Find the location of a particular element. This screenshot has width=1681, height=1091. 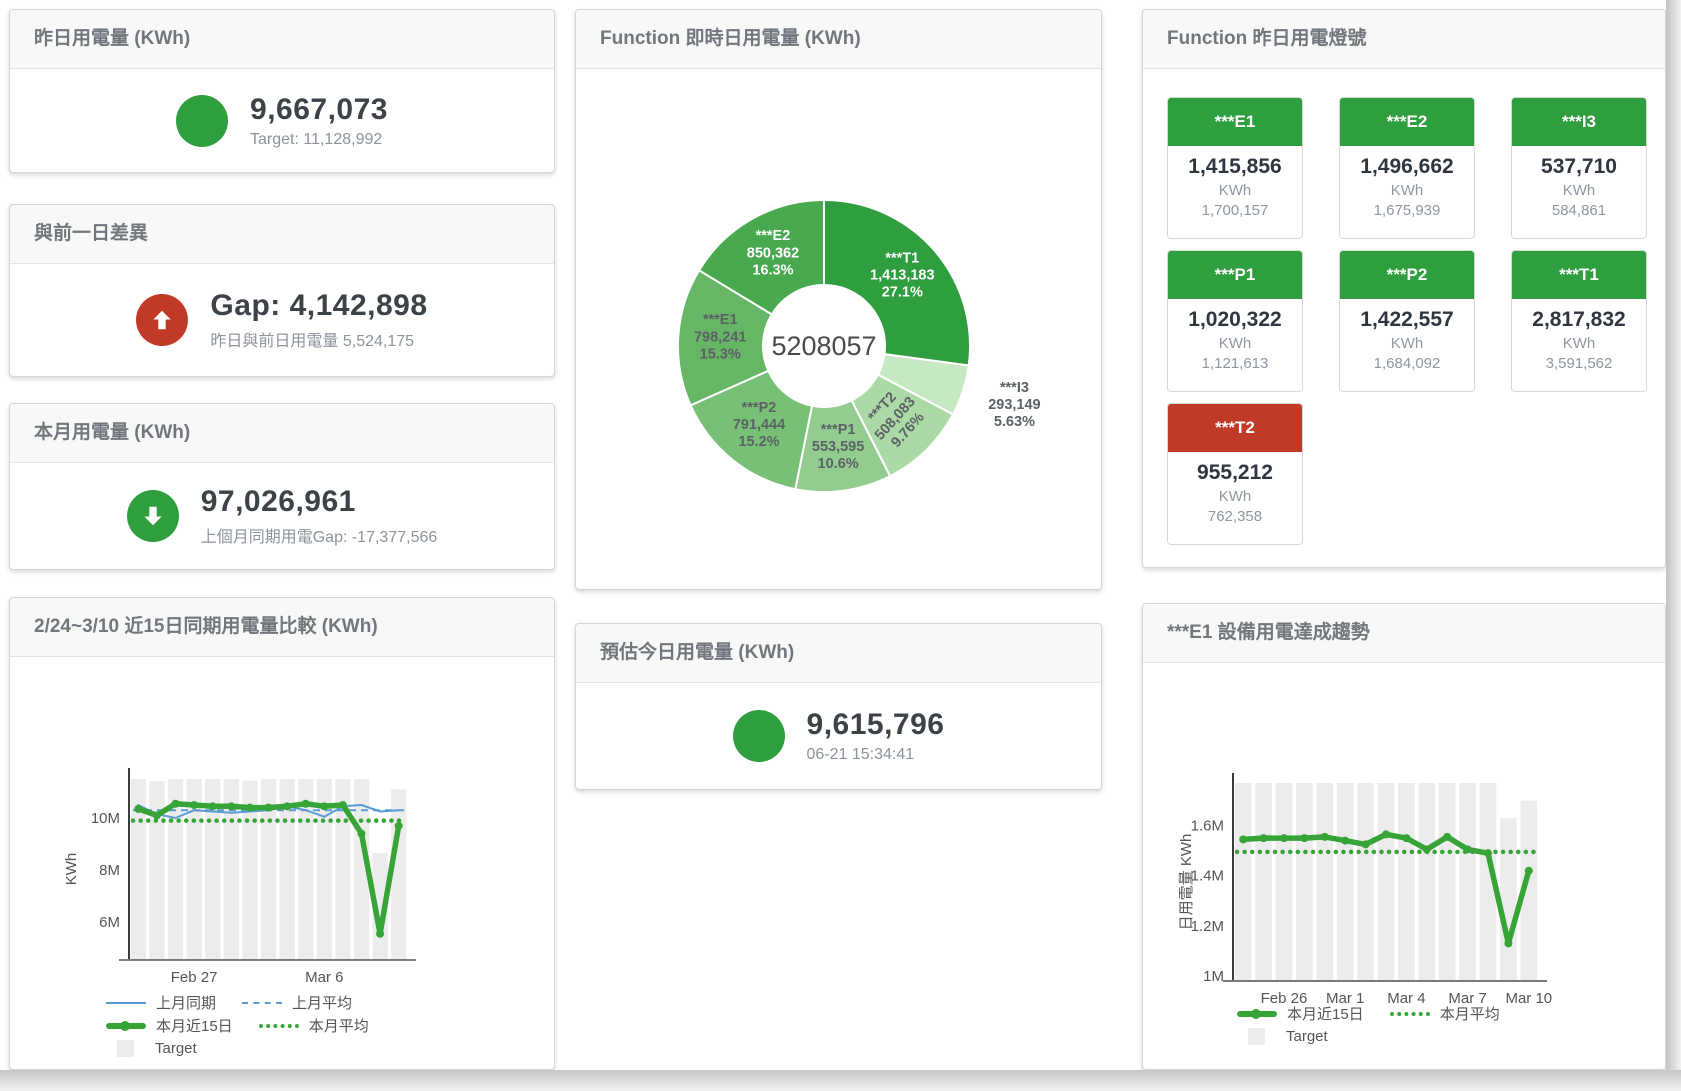

donut-slice-t1 is located at coordinates (897, 282).